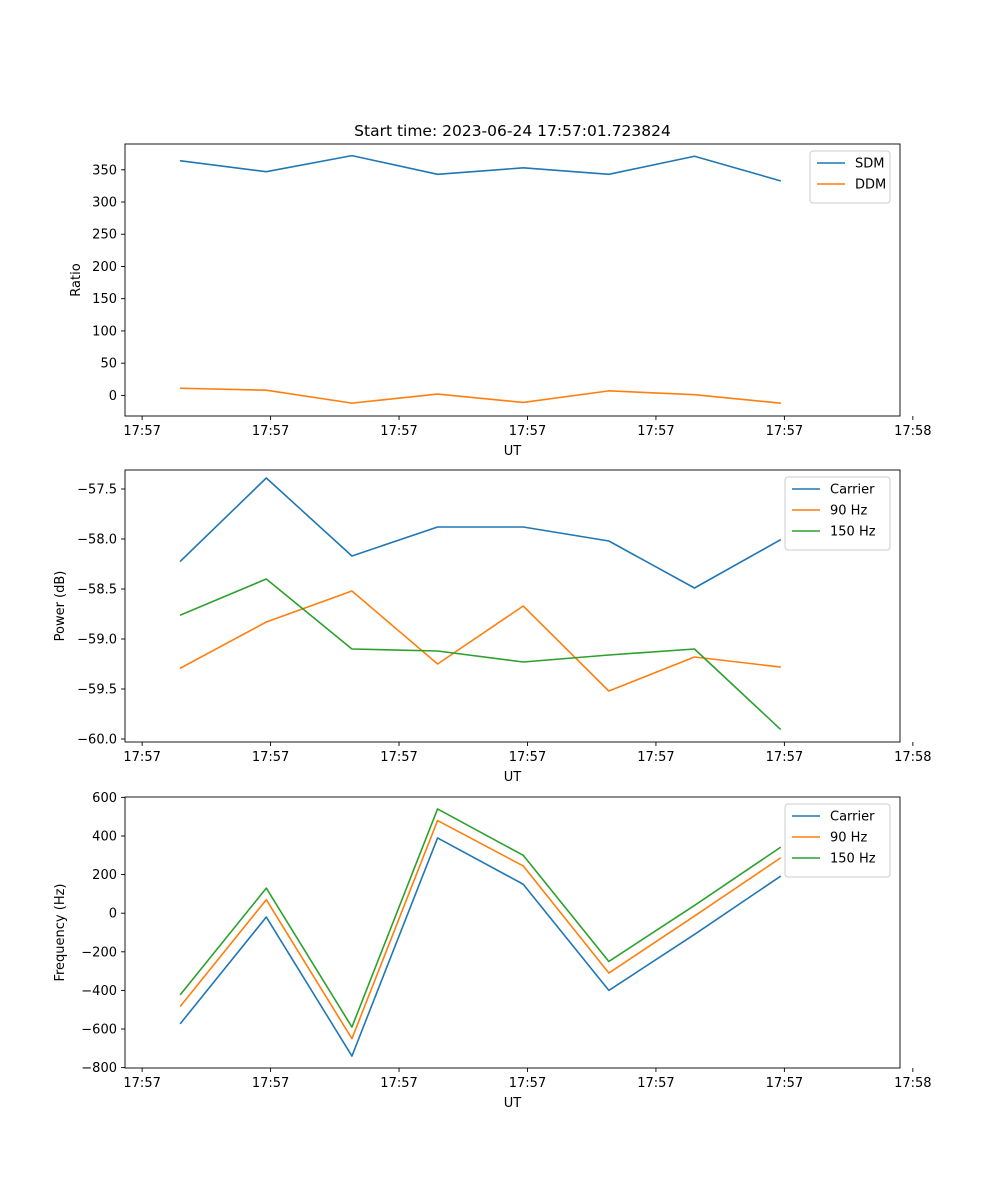 The height and width of the screenshot is (1200, 1000). I want to click on y-axis-label: Frequency (Hz), so click(60, 932).